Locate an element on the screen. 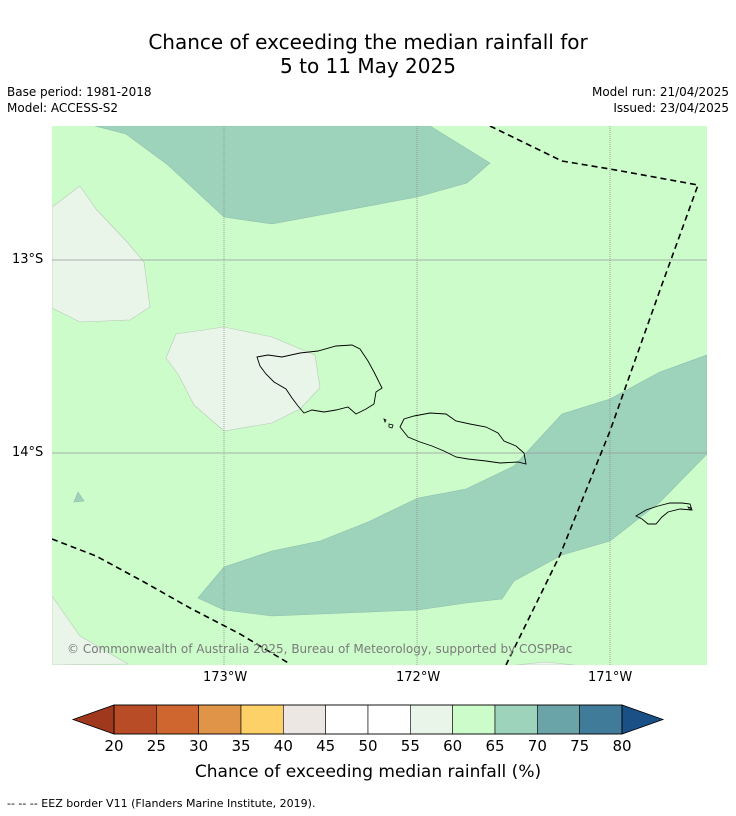  colorbar-frame is located at coordinates (368, 719).